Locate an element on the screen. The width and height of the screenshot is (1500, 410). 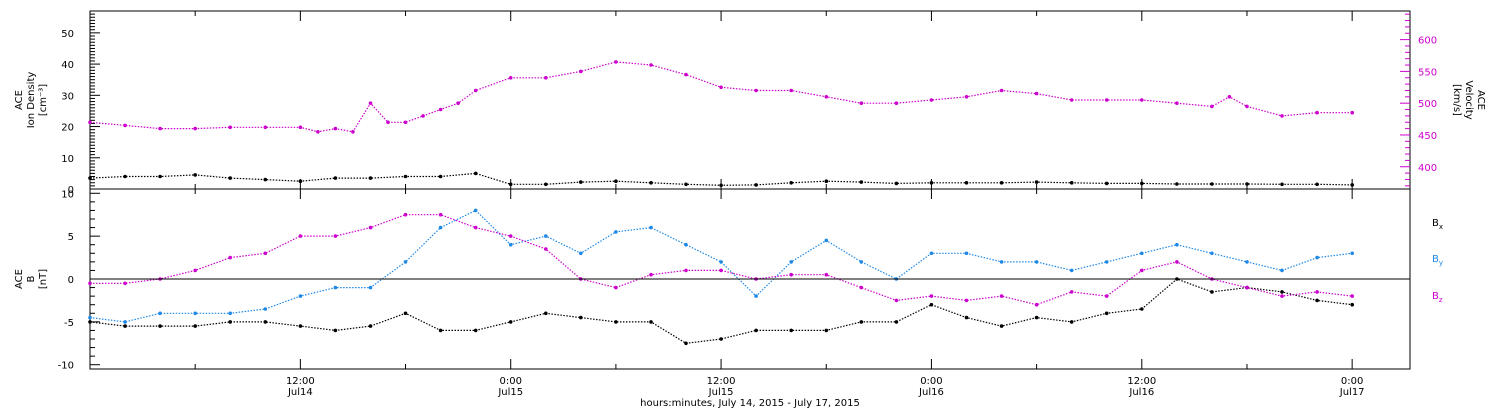
velocity-ylabel-line1: ACE is located at coordinates (1480, 100).